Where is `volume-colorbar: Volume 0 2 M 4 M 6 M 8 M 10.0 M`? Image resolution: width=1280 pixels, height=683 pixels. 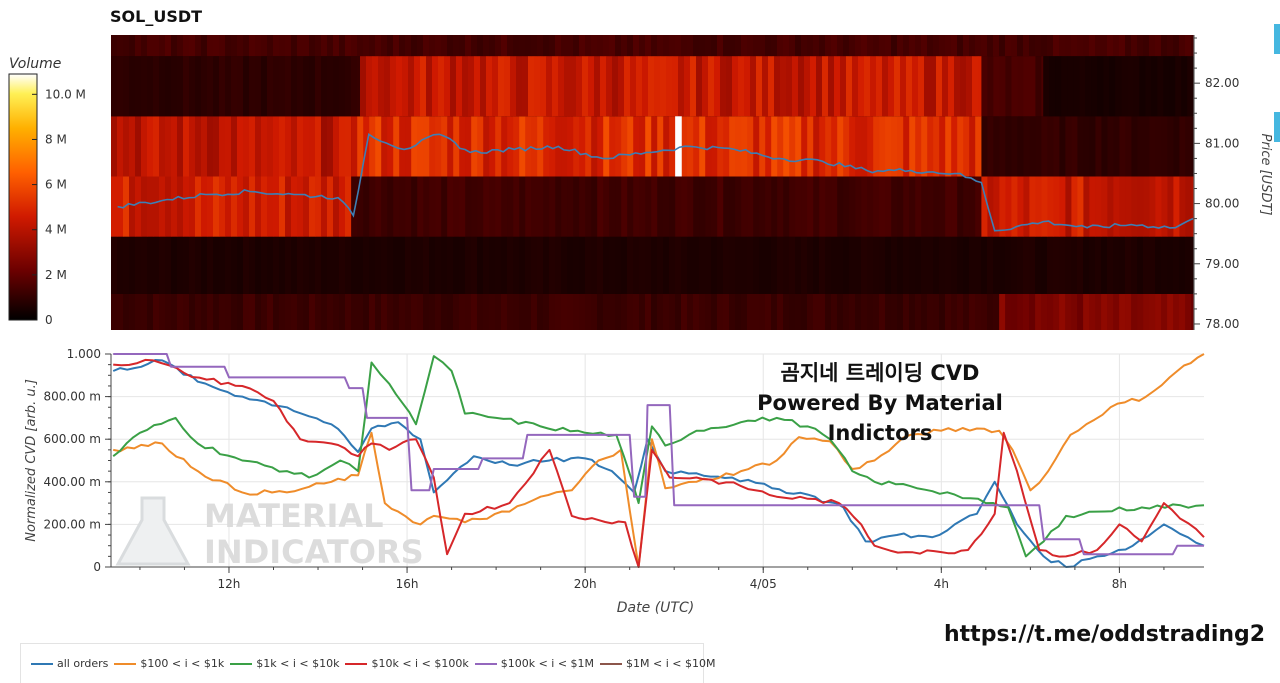 volume-colorbar: Volume 0 2 M 4 M 6 M 8 M 10.0 M is located at coordinates (47, 191).